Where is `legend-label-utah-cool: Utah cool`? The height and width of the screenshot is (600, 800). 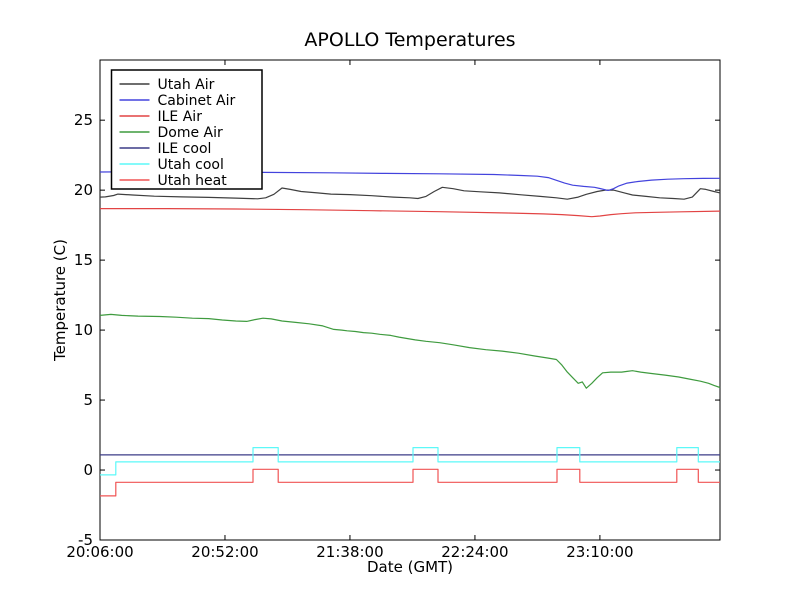
legend-label-utah-cool: Utah cool is located at coordinates (191, 165).